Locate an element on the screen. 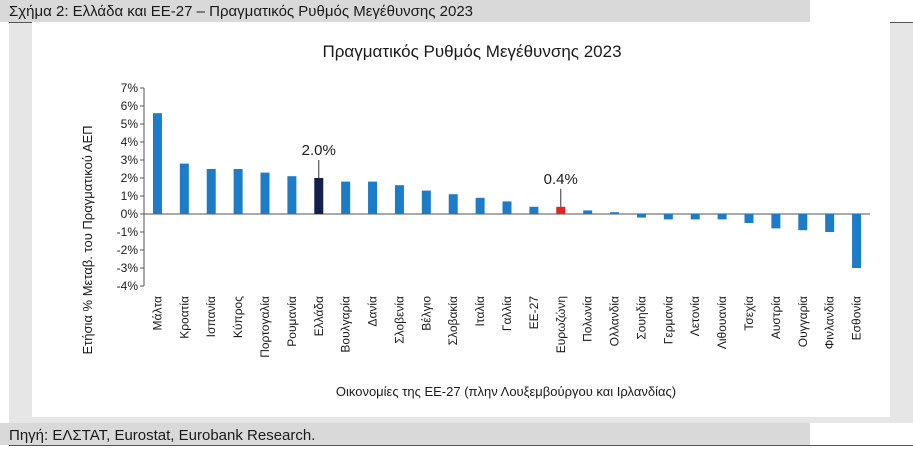 This screenshot has width=913, height=450. y-tick-label: 1% is located at coordinates (130, 196).